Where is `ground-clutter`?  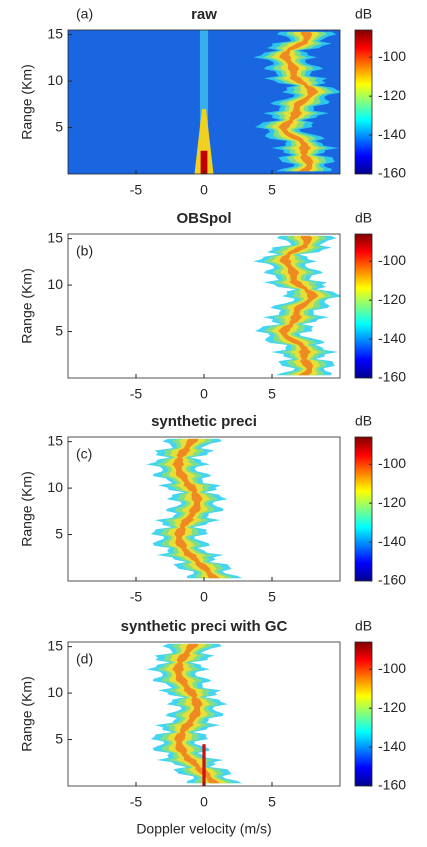 ground-clutter is located at coordinates (204, 141).